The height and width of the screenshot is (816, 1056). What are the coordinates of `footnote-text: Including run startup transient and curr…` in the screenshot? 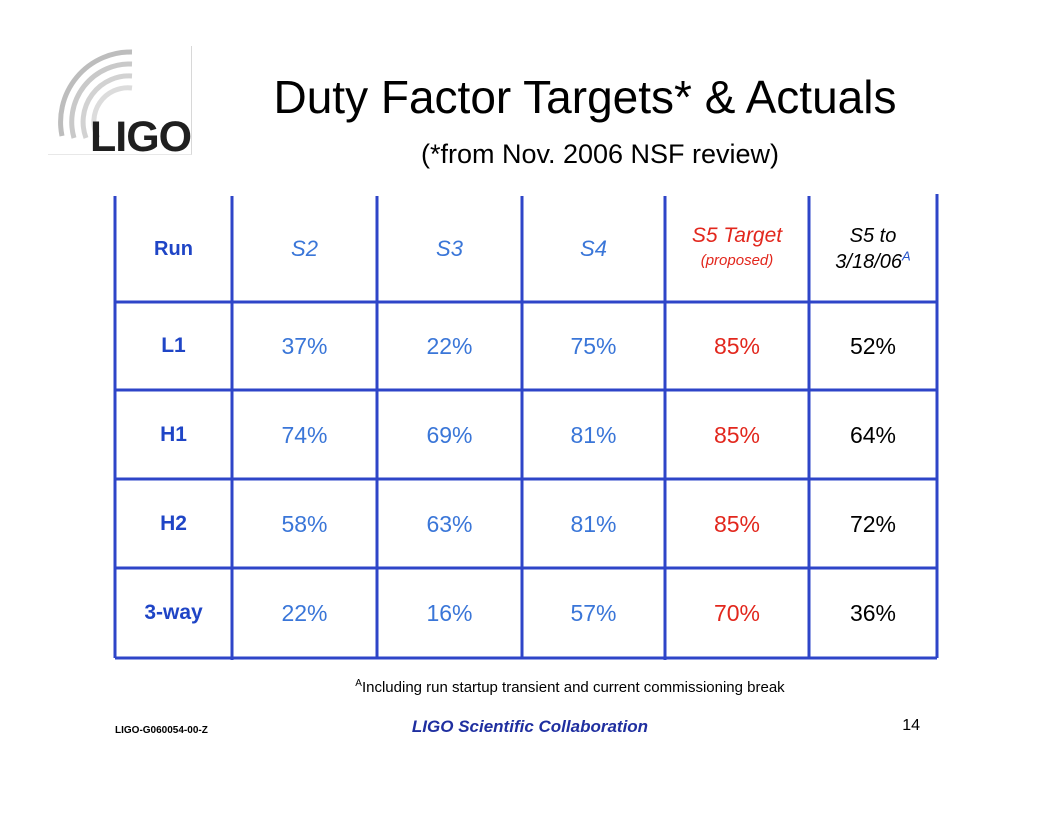 It's located at (573, 687).